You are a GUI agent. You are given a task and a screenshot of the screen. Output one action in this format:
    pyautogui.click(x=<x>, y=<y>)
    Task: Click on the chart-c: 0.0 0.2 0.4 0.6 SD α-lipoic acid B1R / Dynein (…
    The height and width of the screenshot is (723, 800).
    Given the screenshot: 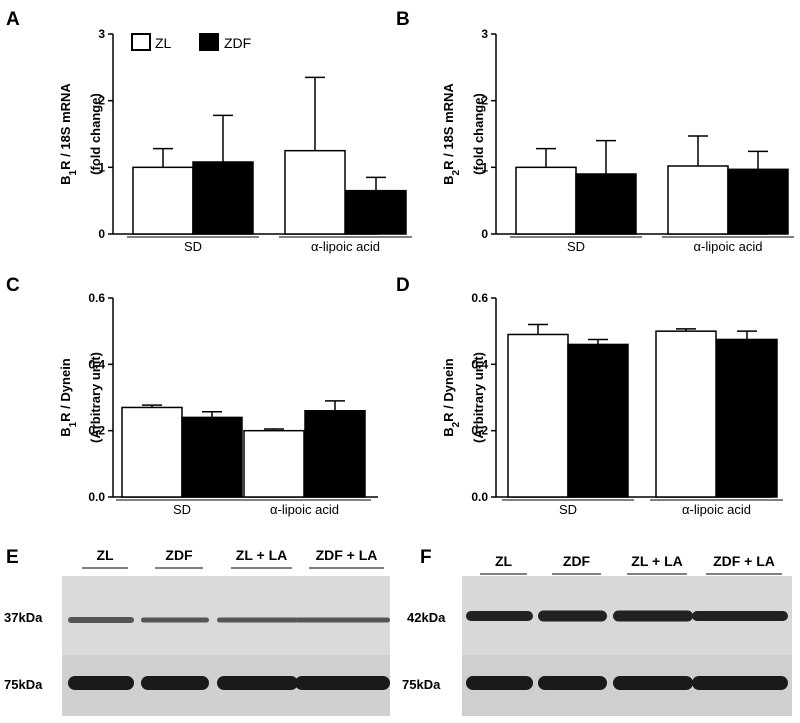 What is the action you would take?
    pyautogui.click(x=218, y=404)
    